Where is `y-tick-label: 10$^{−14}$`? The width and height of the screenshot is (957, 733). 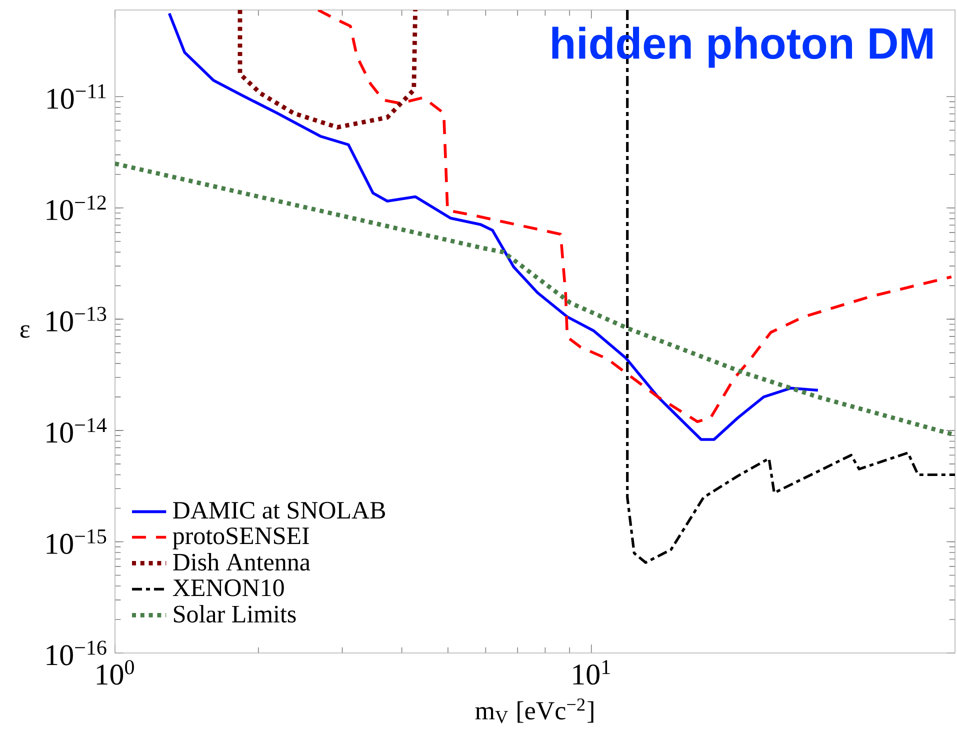 y-tick-label: 10$^{−14}$ is located at coordinates (76, 430).